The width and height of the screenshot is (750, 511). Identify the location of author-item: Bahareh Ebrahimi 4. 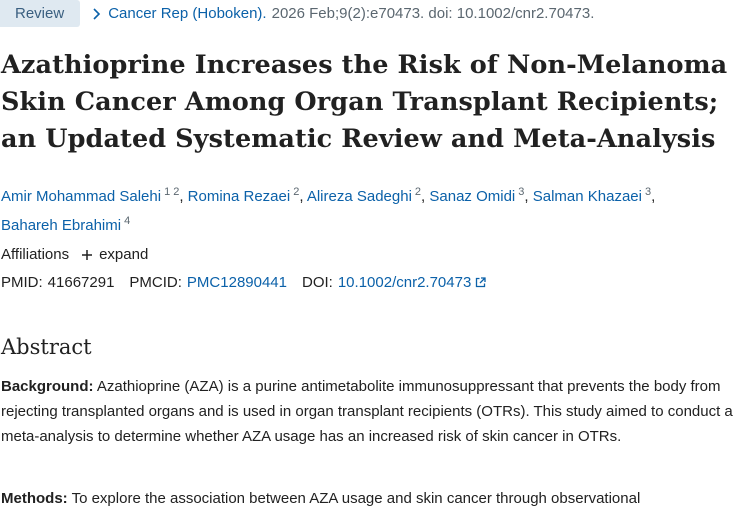
(66, 224).